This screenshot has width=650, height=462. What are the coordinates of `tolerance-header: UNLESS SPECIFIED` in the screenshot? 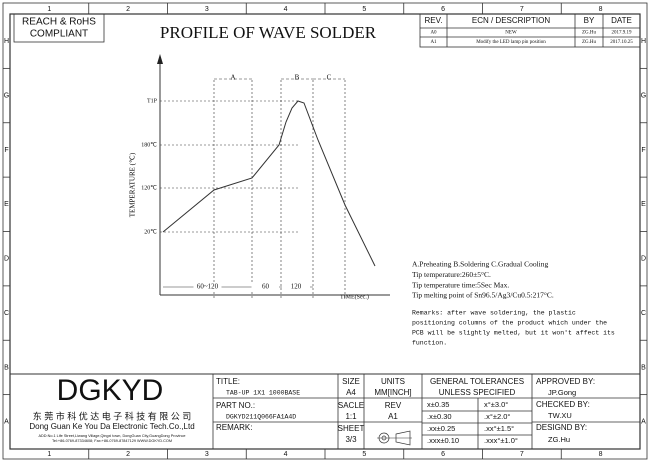 It's located at (477, 392).